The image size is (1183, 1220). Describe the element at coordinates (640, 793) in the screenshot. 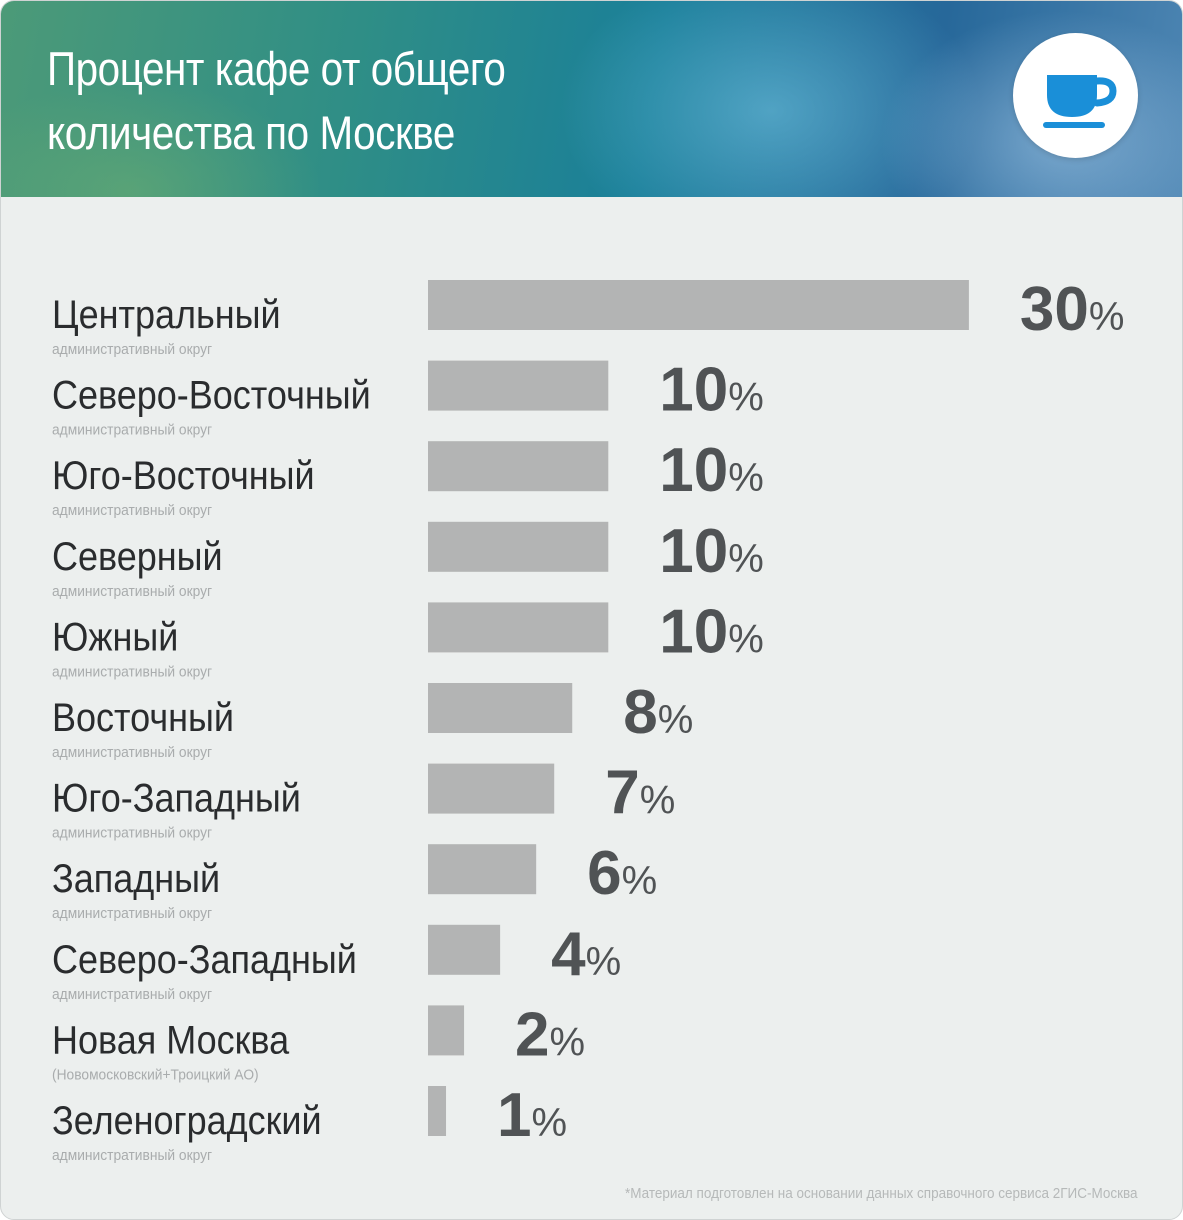

I see `value-label: 7%` at that location.